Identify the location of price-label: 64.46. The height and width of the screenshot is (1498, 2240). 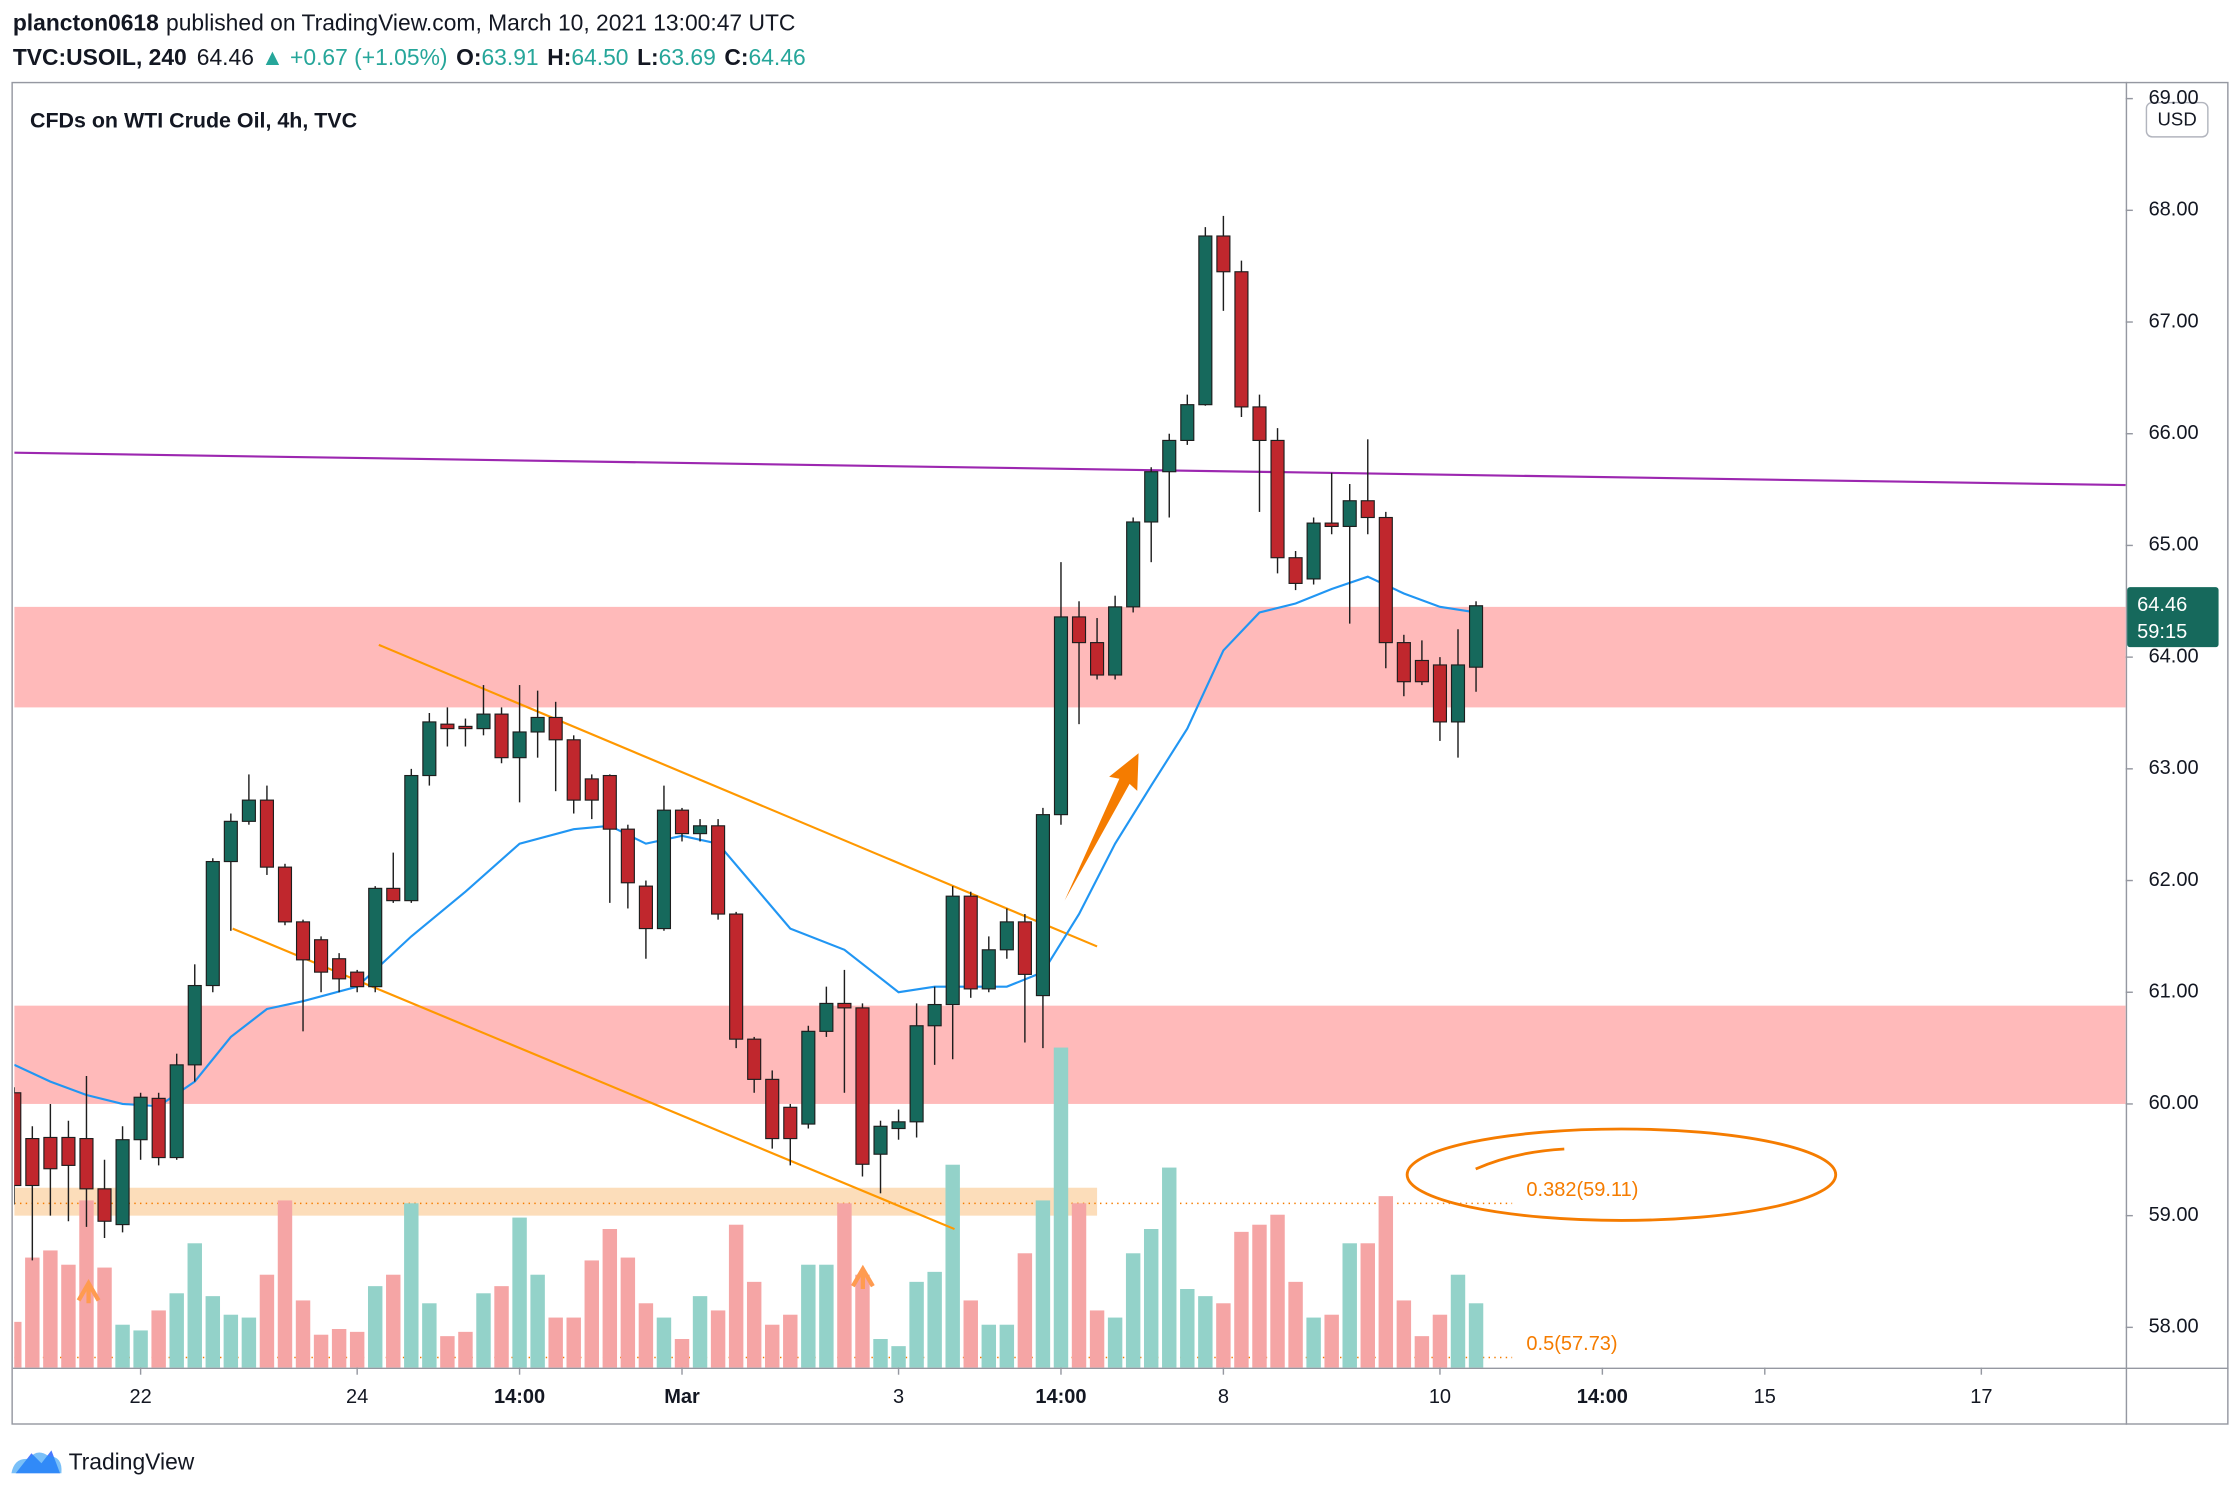
(2162, 605).